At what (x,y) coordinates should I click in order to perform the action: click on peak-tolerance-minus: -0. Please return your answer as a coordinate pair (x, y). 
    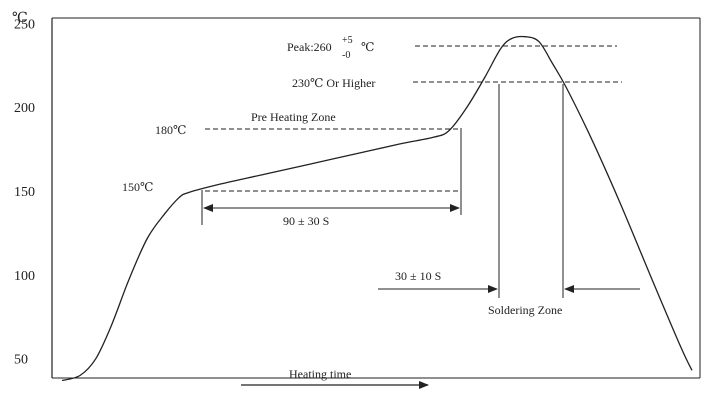
    Looking at the image, I should click on (346, 55).